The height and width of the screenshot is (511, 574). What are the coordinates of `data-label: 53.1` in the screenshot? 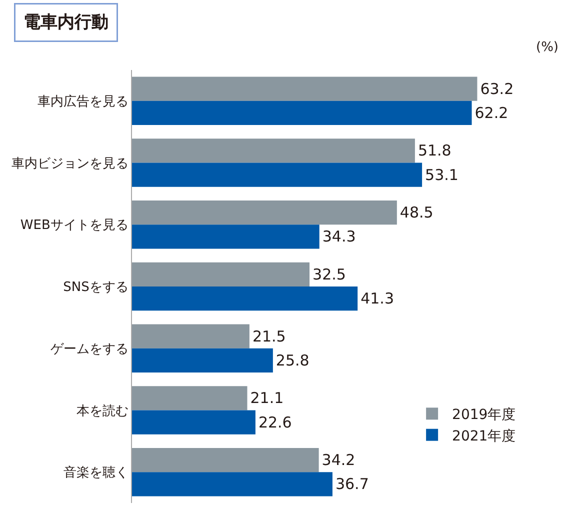 It's located at (441, 175).